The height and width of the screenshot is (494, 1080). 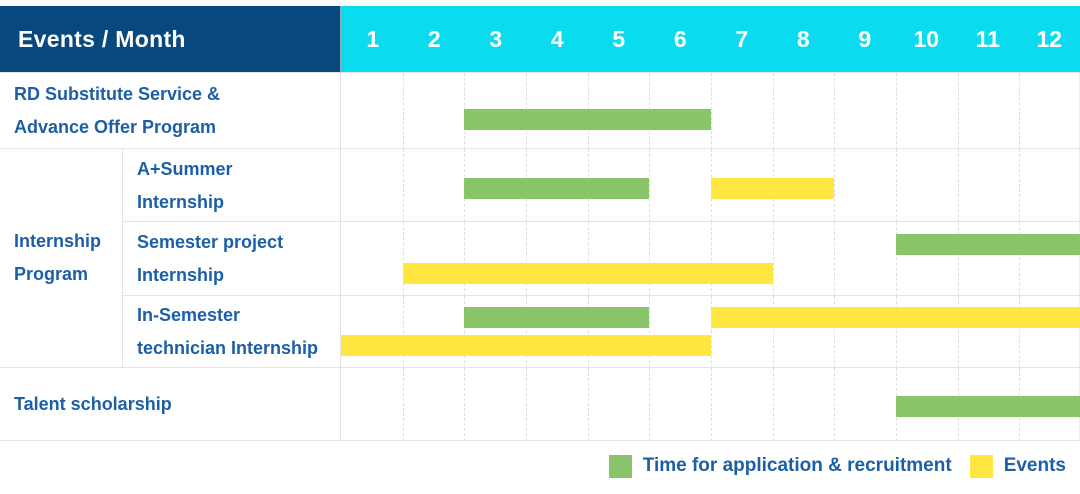 What do you see at coordinates (710, 259) in the screenshot?
I see `chart-cell-semester-project-internship` at bounding box center [710, 259].